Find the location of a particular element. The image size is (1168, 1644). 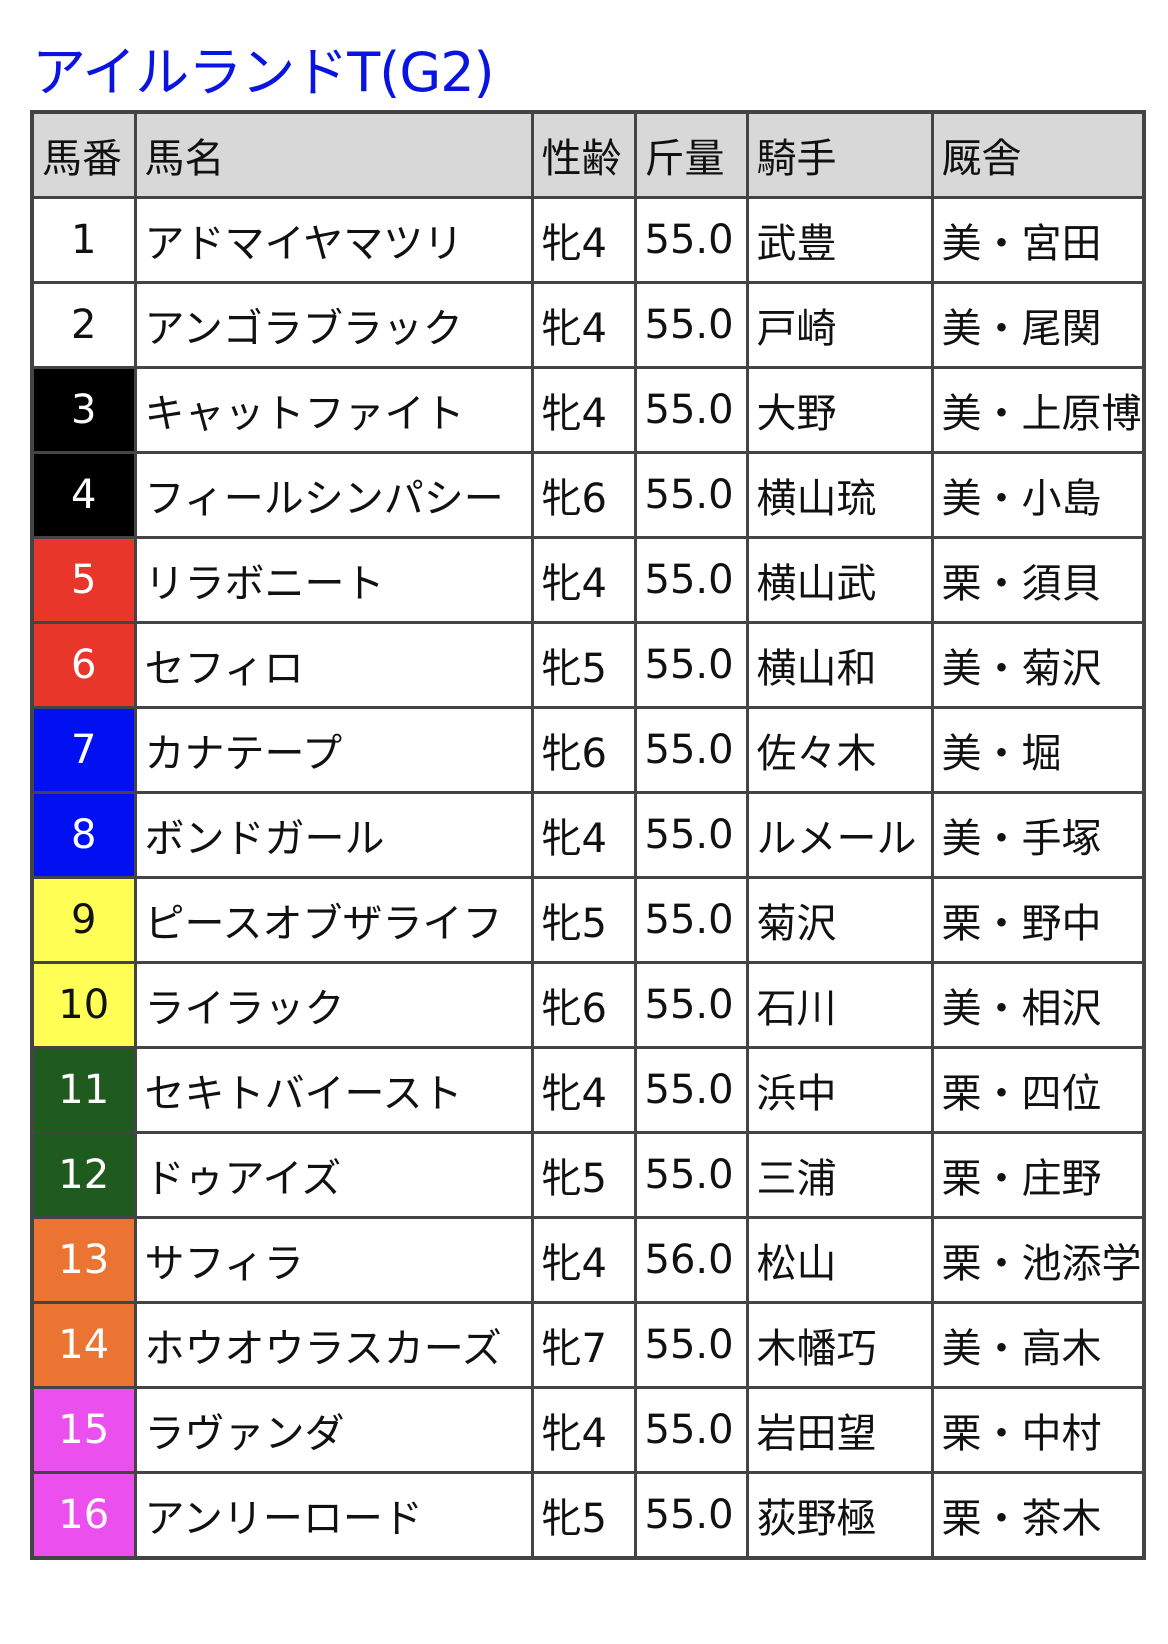

header-horse-name: 馬名 is located at coordinates (333, 154).